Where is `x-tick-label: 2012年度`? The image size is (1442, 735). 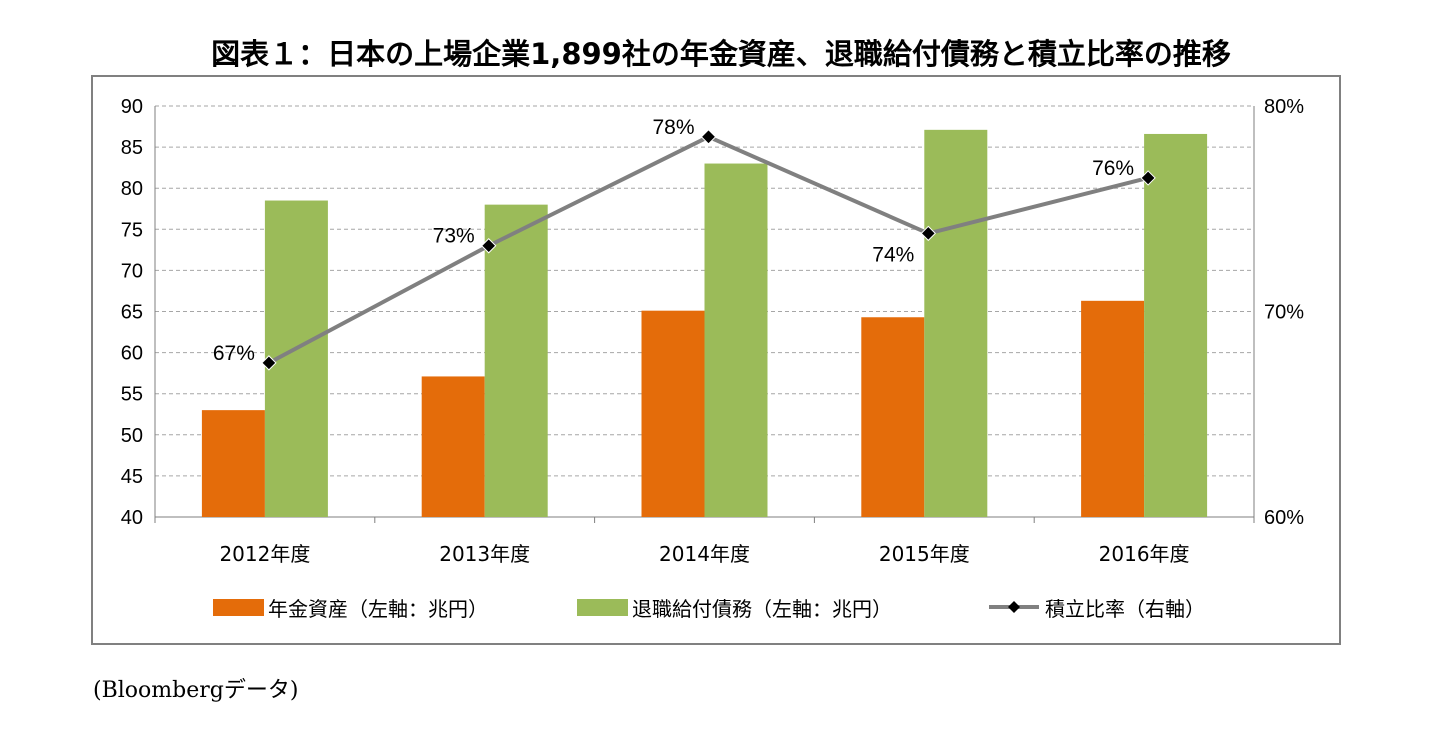
x-tick-label: 2012年度 is located at coordinates (264, 554).